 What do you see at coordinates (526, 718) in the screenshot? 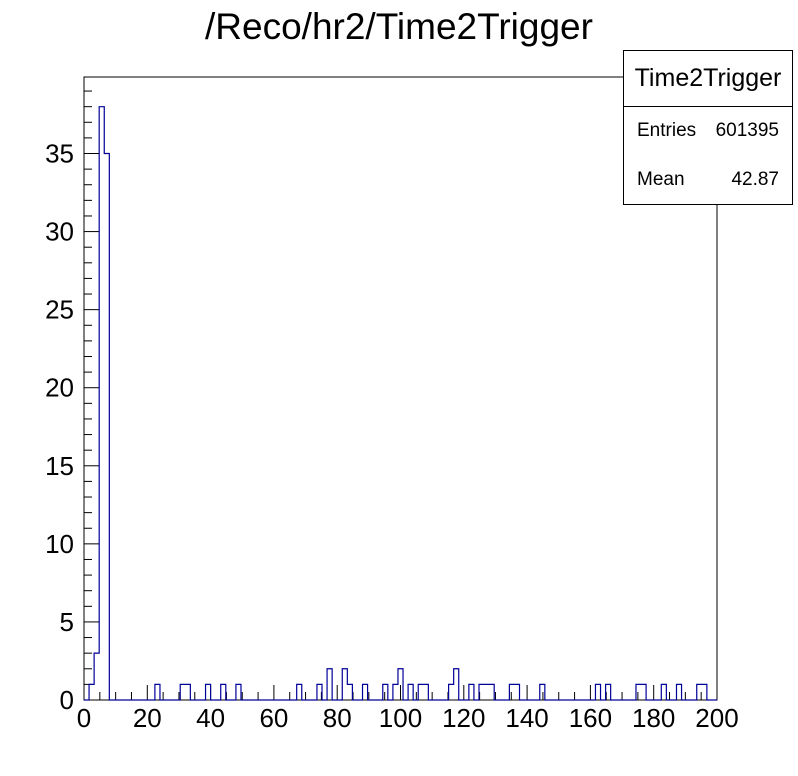
I see `x-tick-label: 140` at bounding box center [526, 718].